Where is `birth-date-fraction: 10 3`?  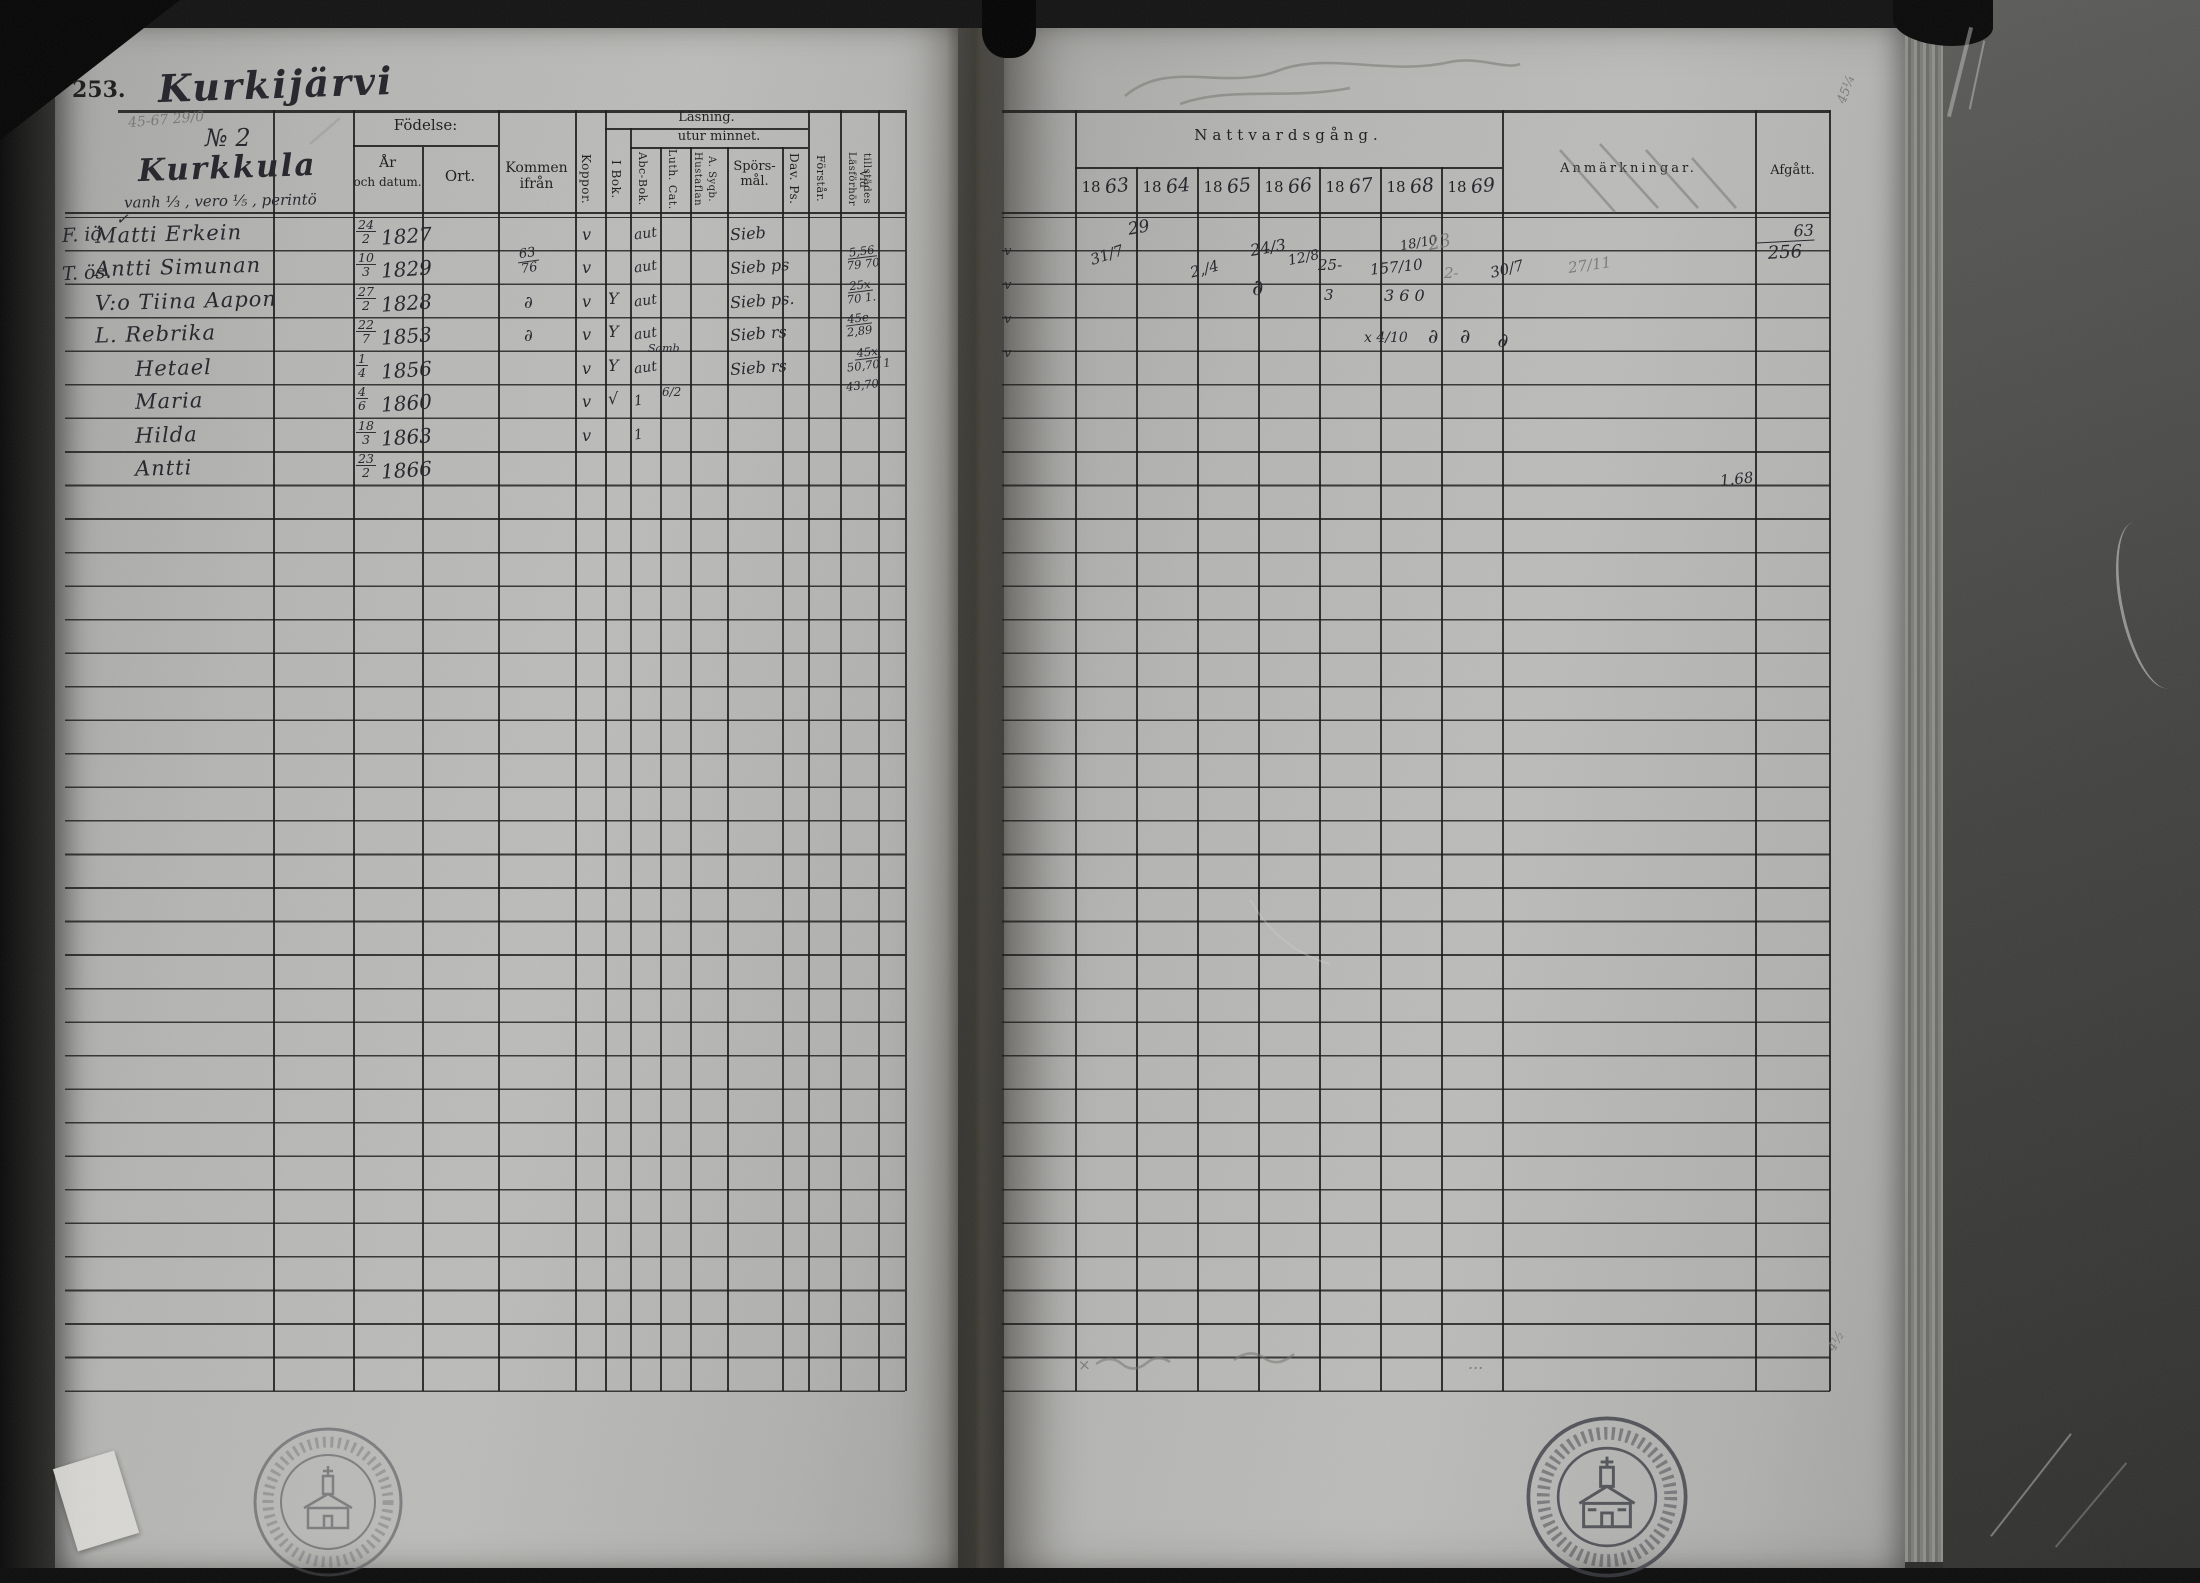
birth-date-fraction: 10 3 is located at coordinates (366, 264).